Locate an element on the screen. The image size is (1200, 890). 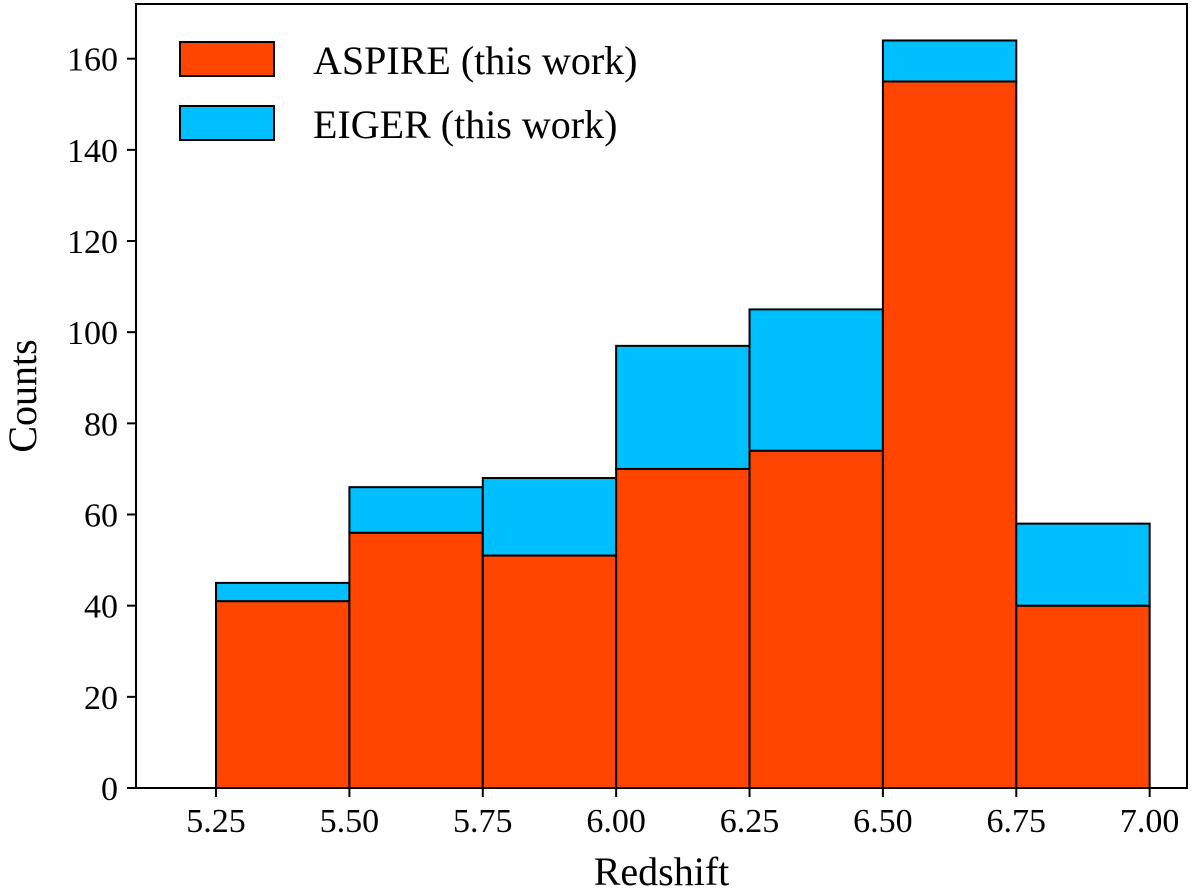
legend: ASPIRE (this work) EIGER (this work) is located at coordinates (408, 92).